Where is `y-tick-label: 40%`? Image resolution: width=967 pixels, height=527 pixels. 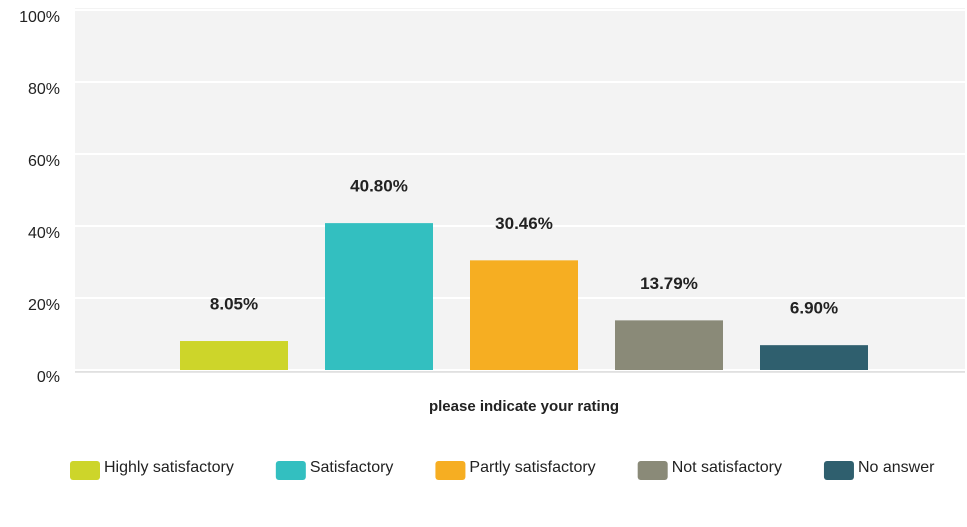 y-tick-label: 40% is located at coordinates (44, 233).